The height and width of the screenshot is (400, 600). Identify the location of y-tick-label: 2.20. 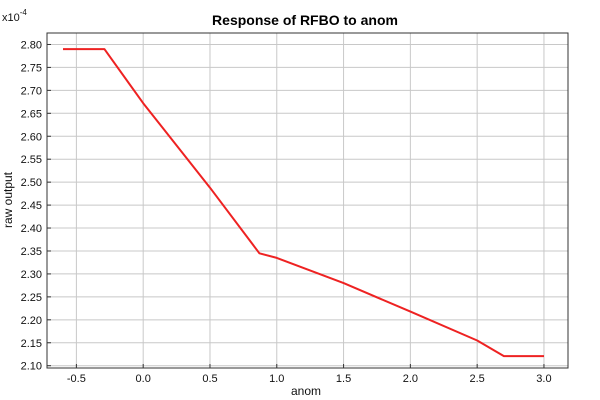
(31, 321).